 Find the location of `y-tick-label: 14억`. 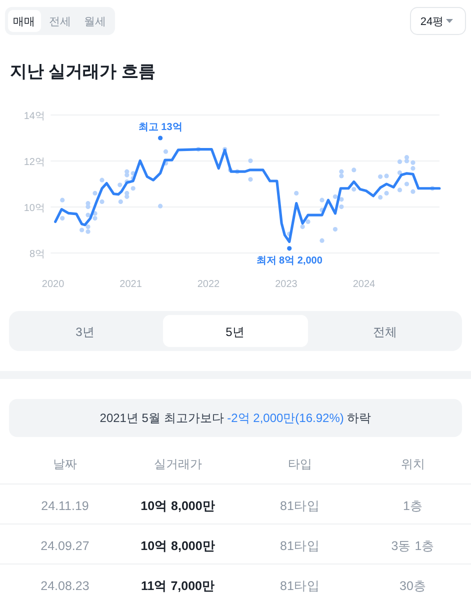

y-tick-label: 14억 is located at coordinates (34, 116).